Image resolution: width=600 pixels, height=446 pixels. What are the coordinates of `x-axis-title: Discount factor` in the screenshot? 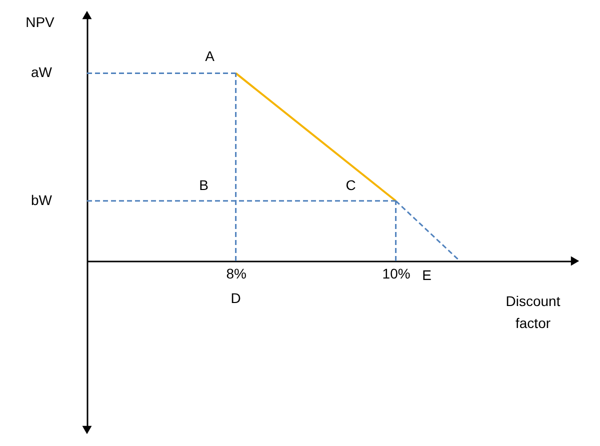 It's located at (533, 311).